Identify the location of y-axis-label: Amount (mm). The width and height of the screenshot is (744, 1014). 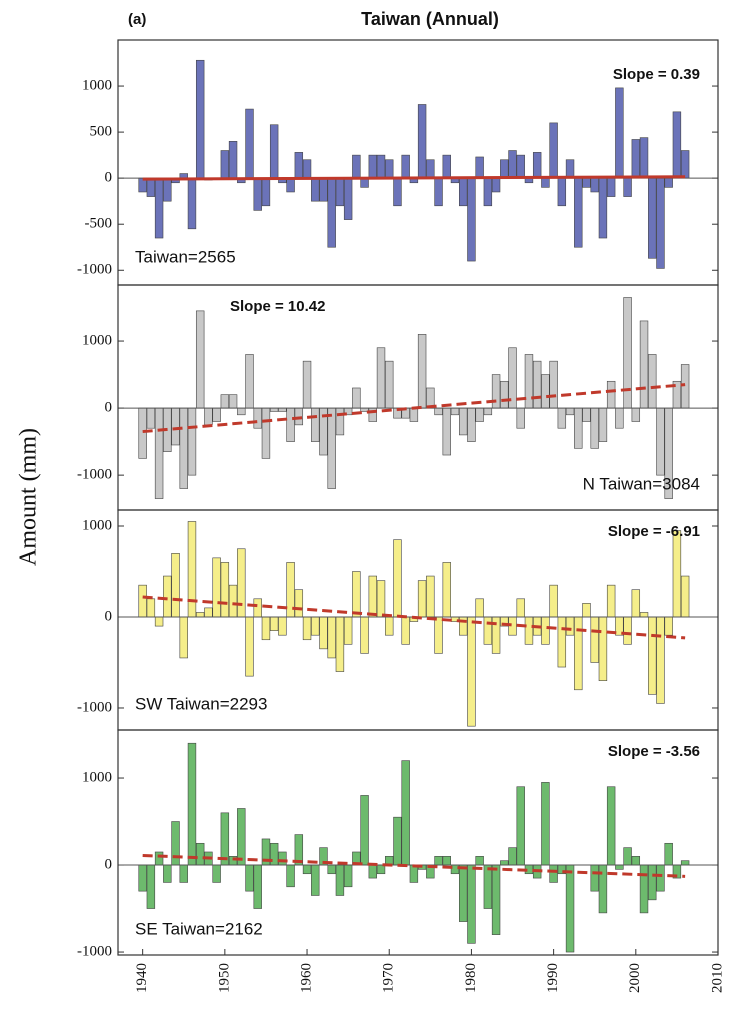
(29, 497).